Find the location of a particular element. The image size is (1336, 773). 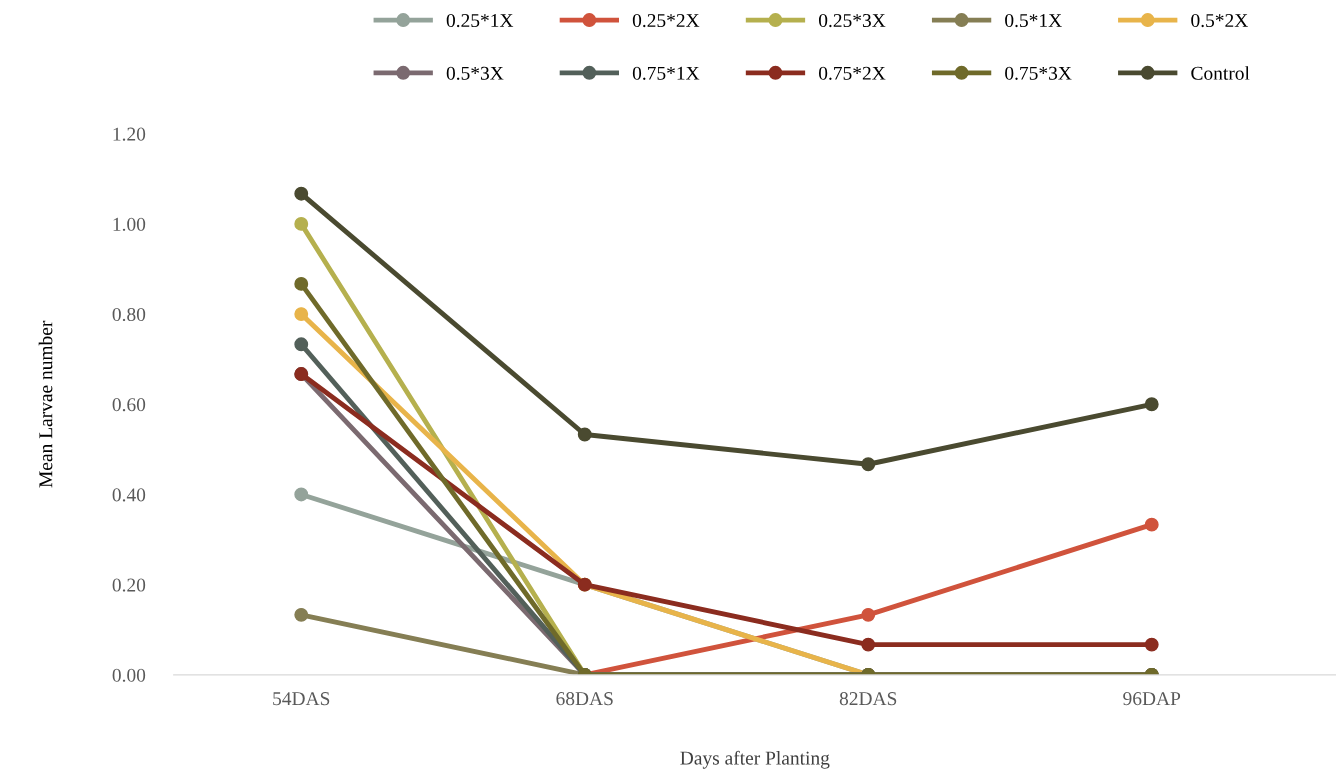

y-tick-label: 1.20 is located at coordinates (129, 134).